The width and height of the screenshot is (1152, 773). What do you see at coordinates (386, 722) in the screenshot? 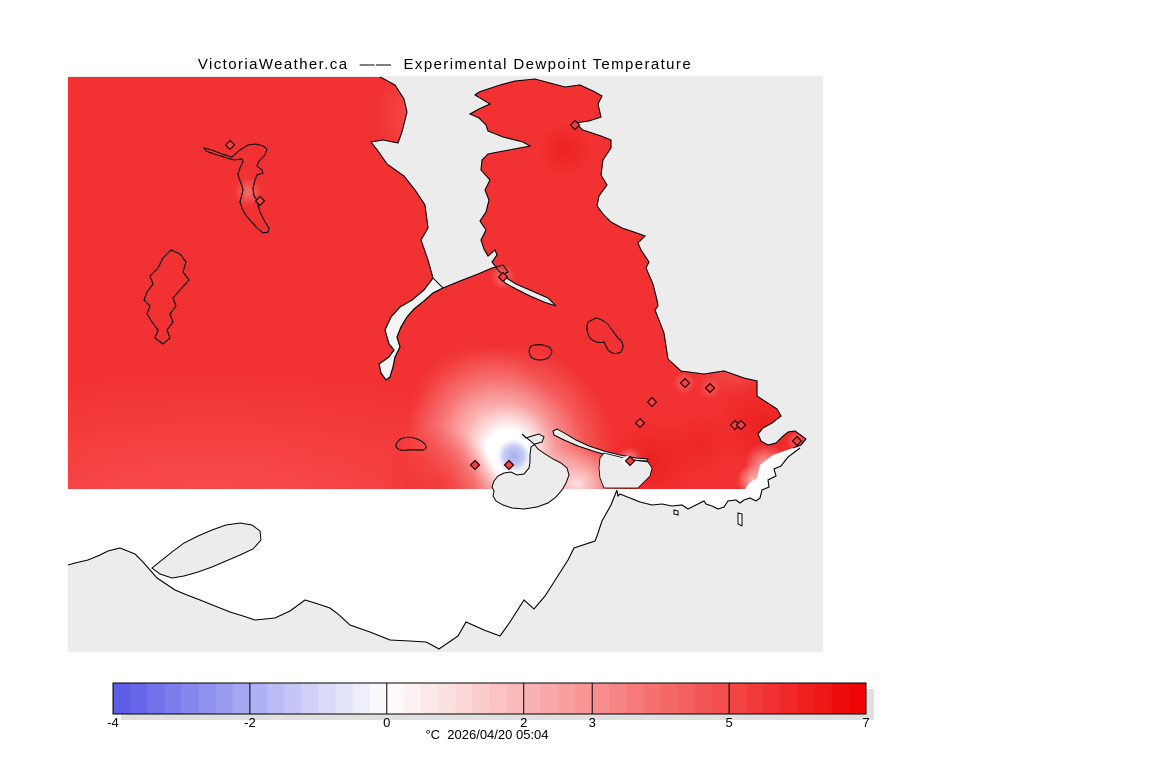
I see `svg-text: 0` at bounding box center [386, 722].